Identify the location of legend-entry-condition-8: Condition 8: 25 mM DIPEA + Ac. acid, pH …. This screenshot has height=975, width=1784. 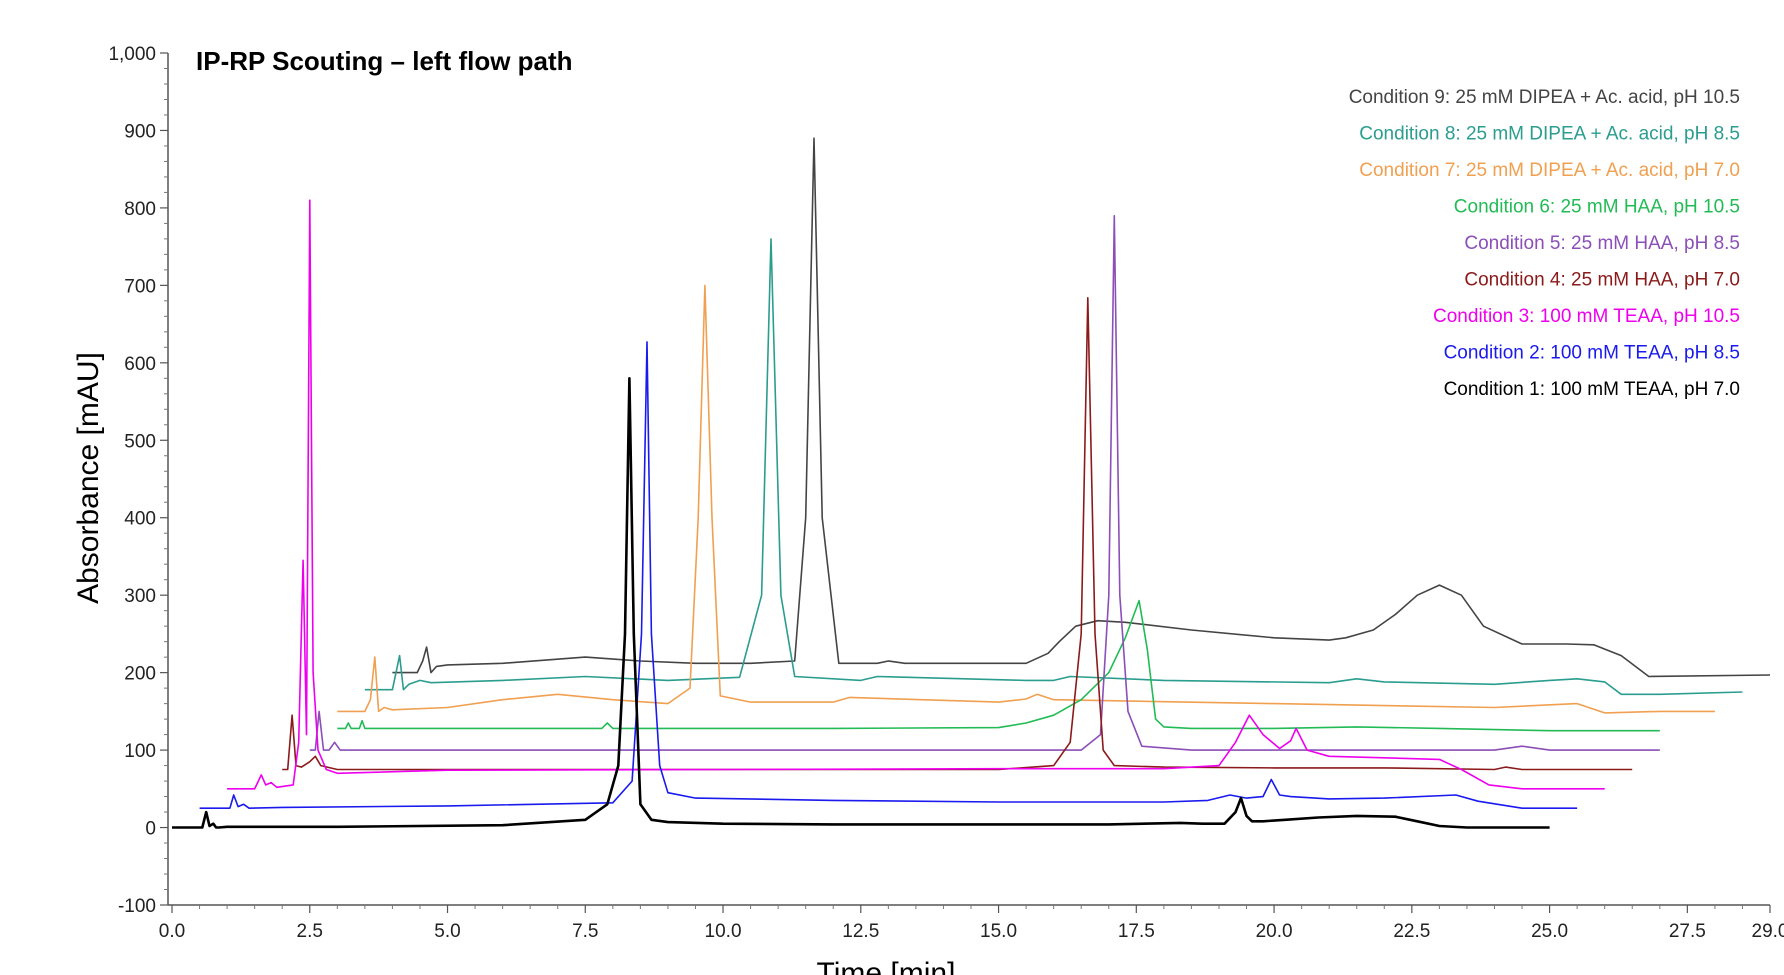
(1549, 134).